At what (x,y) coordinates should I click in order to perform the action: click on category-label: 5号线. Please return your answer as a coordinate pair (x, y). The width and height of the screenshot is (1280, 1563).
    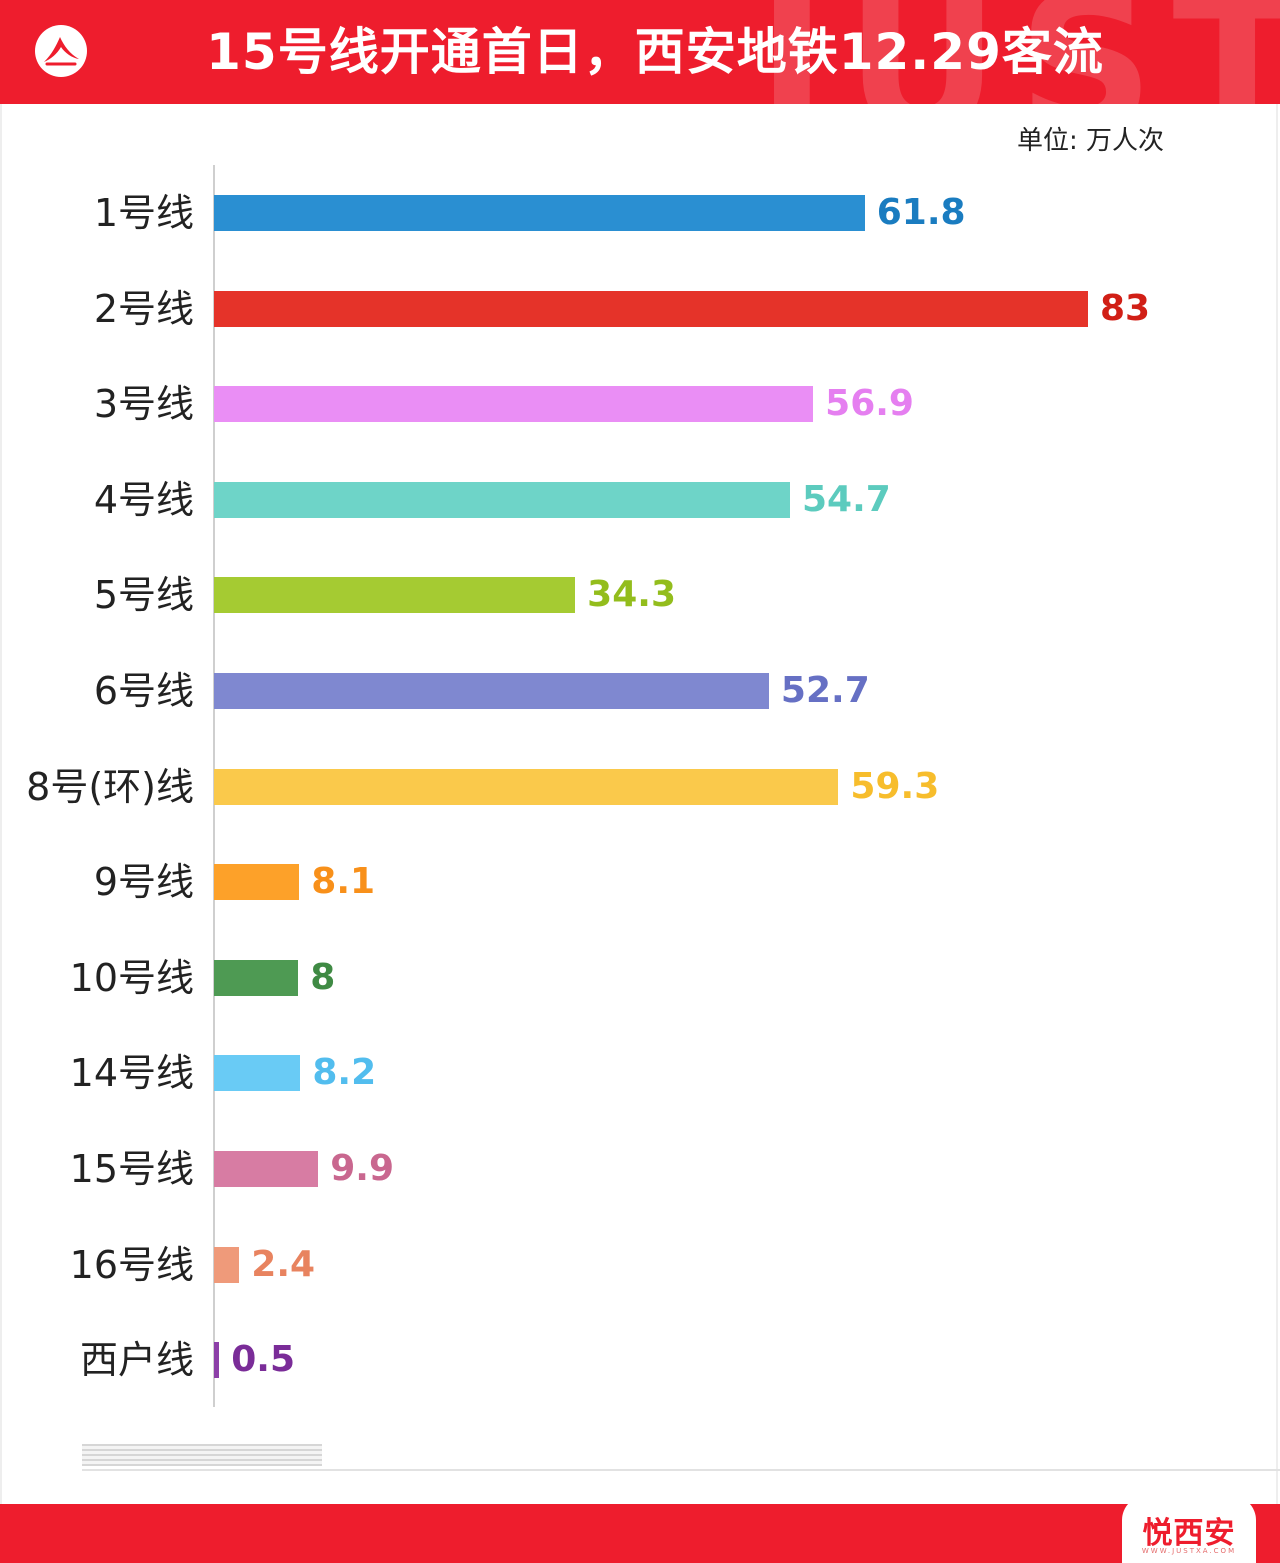
    Looking at the image, I should click on (143, 595).